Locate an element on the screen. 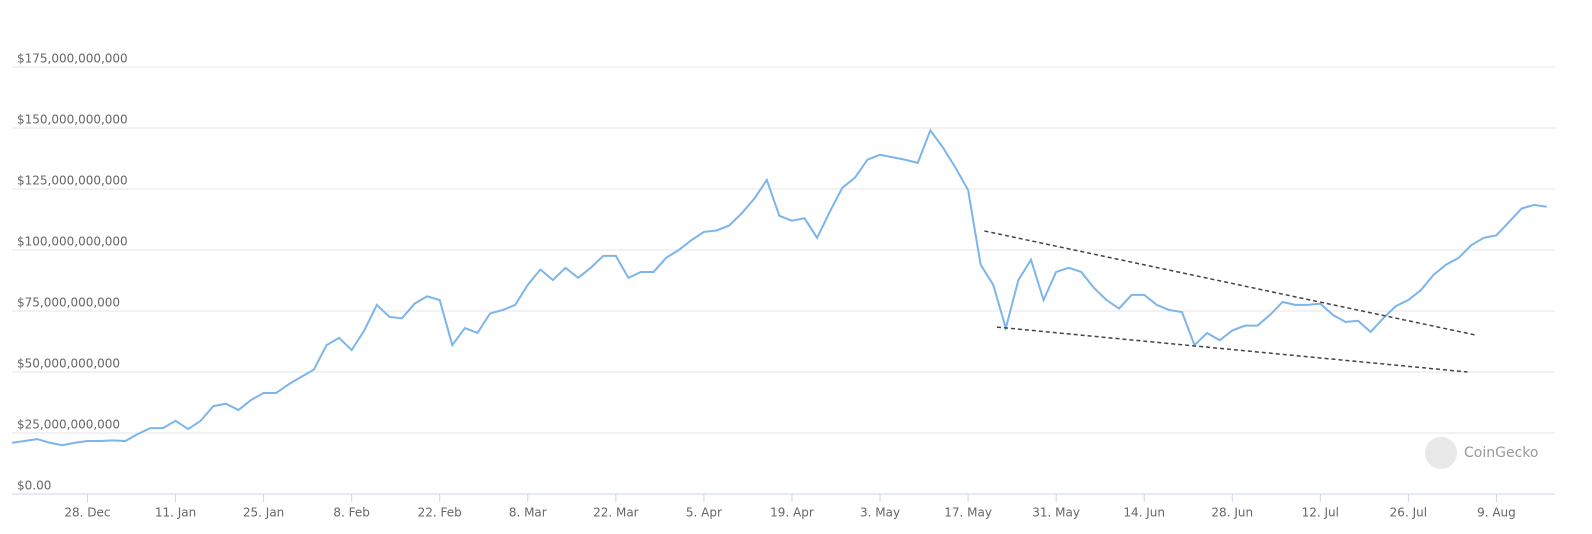 The height and width of the screenshot is (534, 1592). y-tick-label: $50,000,000,000 is located at coordinates (68, 364).